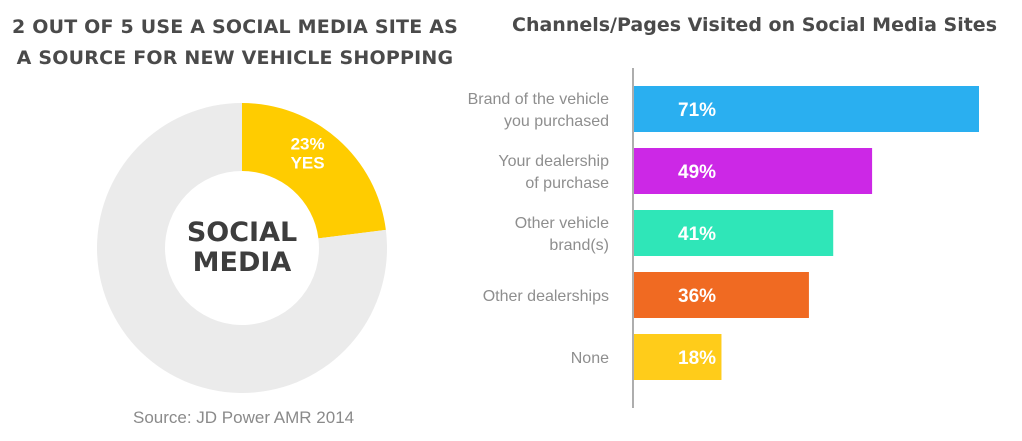  Describe the element at coordinates (590, 358) in the screenshot. I see `category-label: None` at that location.